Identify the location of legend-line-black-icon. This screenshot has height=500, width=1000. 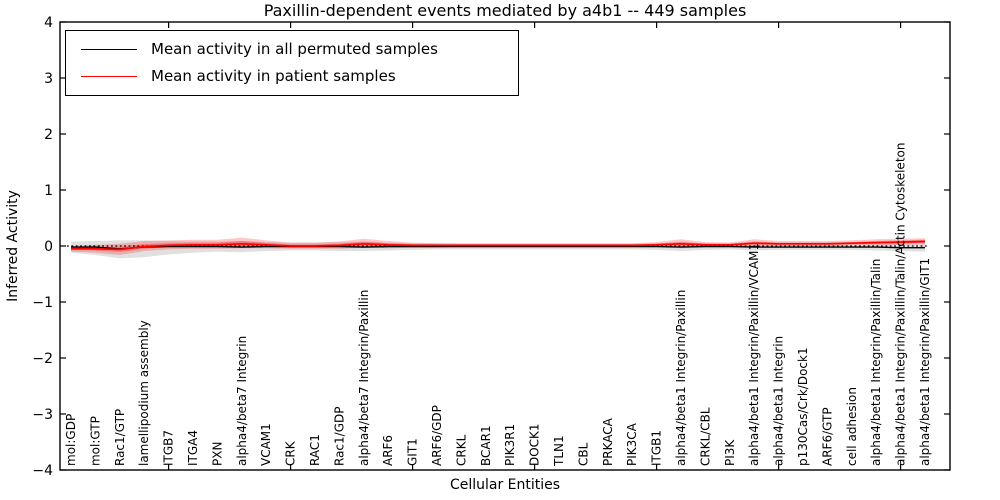
(109, 50).